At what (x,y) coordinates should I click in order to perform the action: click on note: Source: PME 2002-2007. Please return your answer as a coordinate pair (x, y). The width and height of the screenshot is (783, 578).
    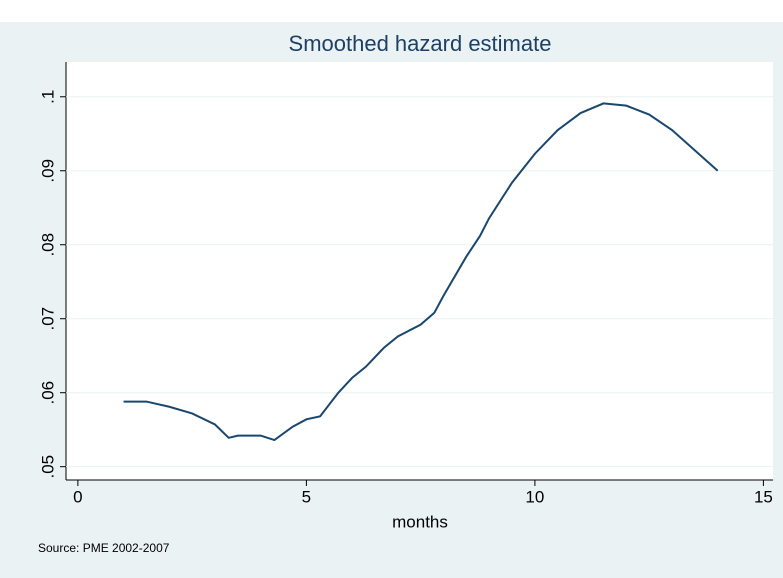
    Looking at the image, I should click on (104, 548).